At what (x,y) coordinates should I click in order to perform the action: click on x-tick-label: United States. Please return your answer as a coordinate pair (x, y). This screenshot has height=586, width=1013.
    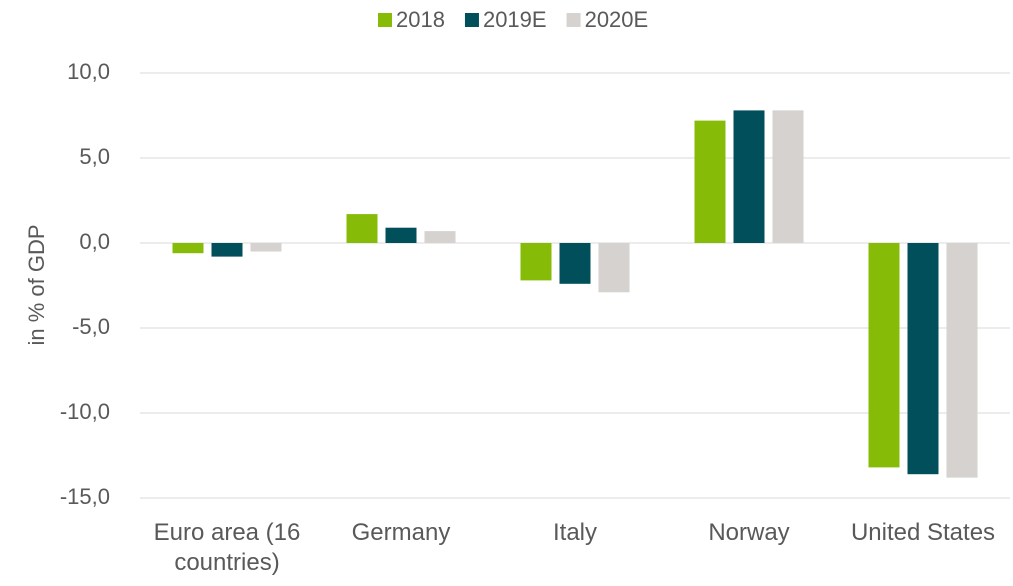
    Looking at the image, I should click on (923, 532).